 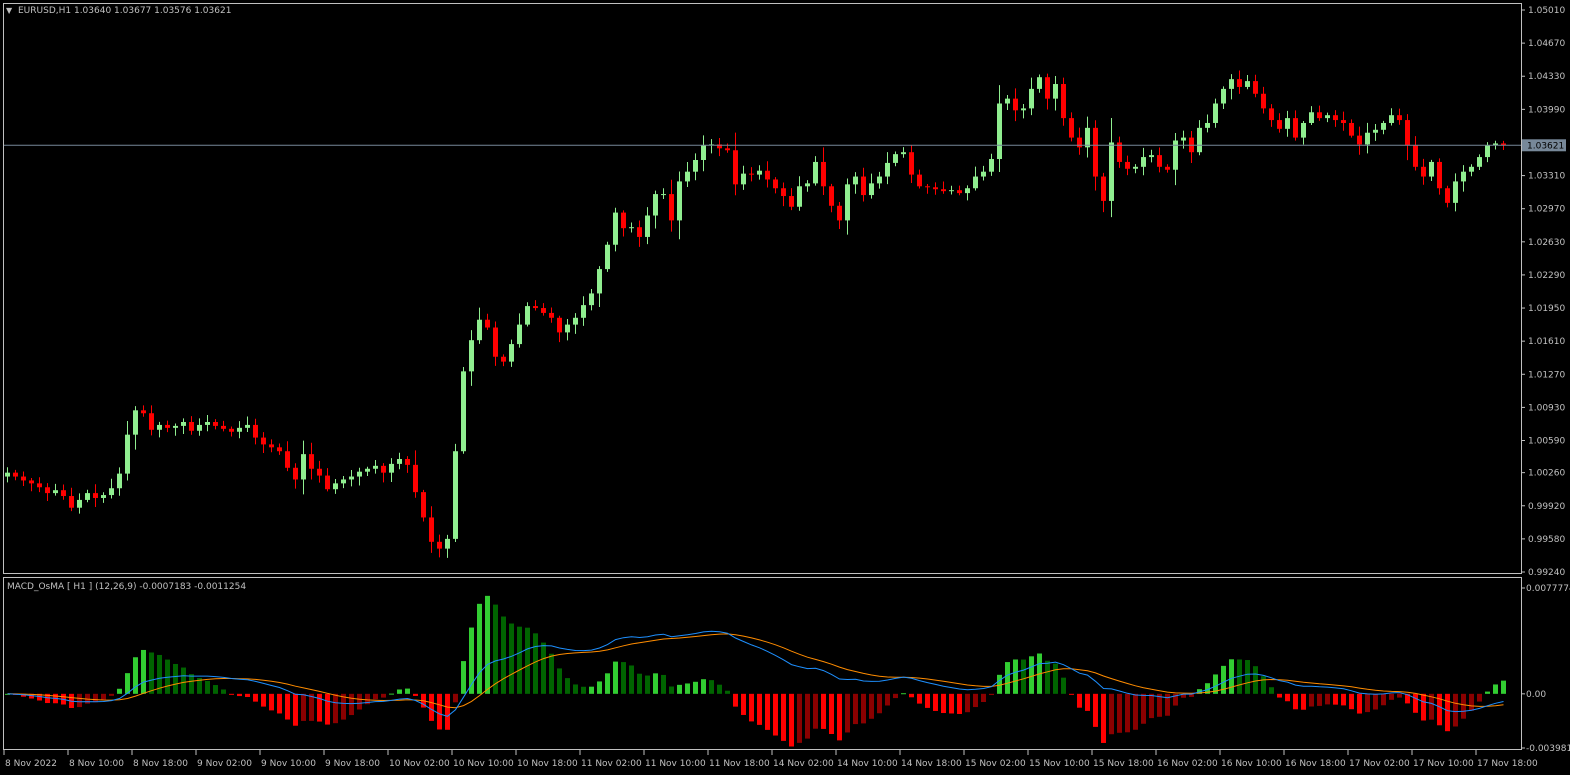 I want to click on current-price-label: 1.03621, so click(x=1544, y=145).